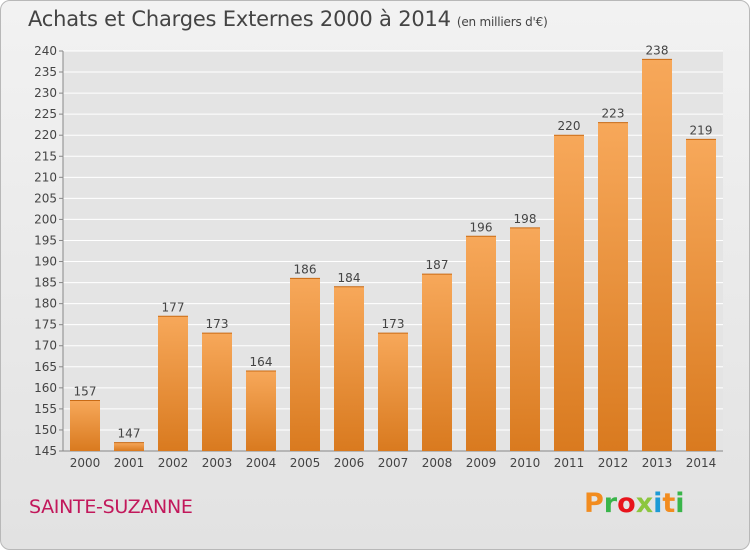 Image resolution: width=750 pixels, height=550 pixels. What do you see at coordinates (701, 463) in the screenshot?
I see `x-tick-label: 2014` at bounding box center [701, 463].